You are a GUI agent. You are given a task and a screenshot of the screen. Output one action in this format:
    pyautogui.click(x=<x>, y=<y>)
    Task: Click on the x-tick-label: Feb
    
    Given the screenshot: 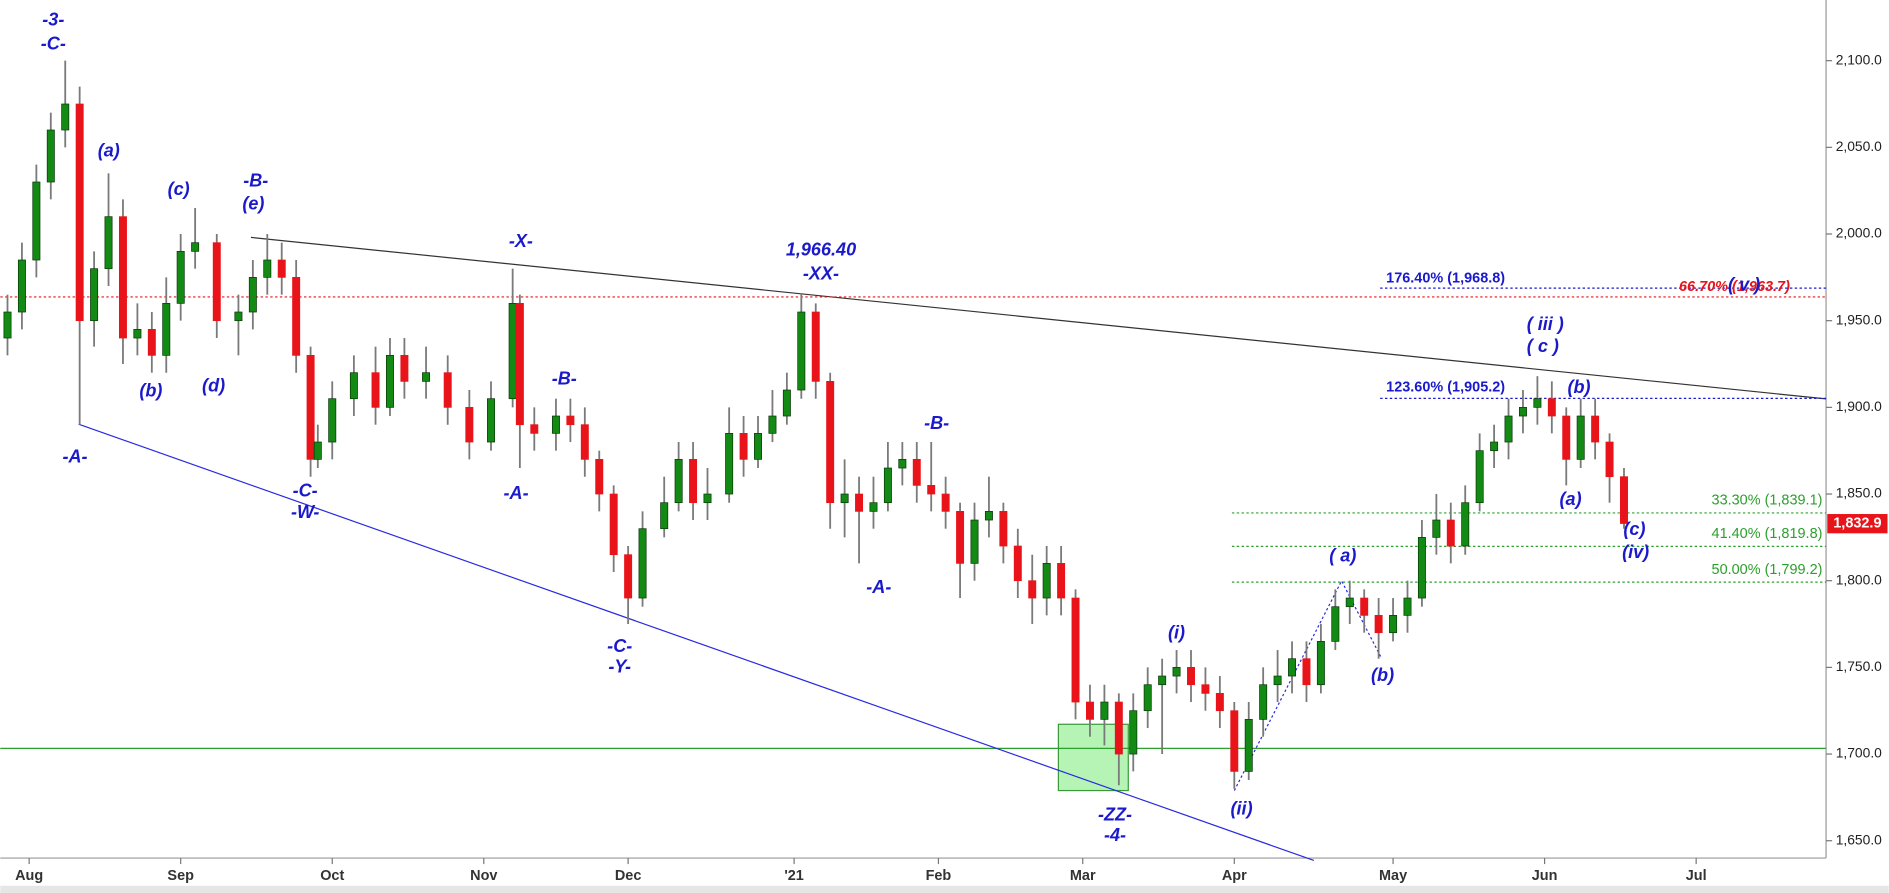 What is the action you would take?
    pyautogui.click(x=939, y=876)
    